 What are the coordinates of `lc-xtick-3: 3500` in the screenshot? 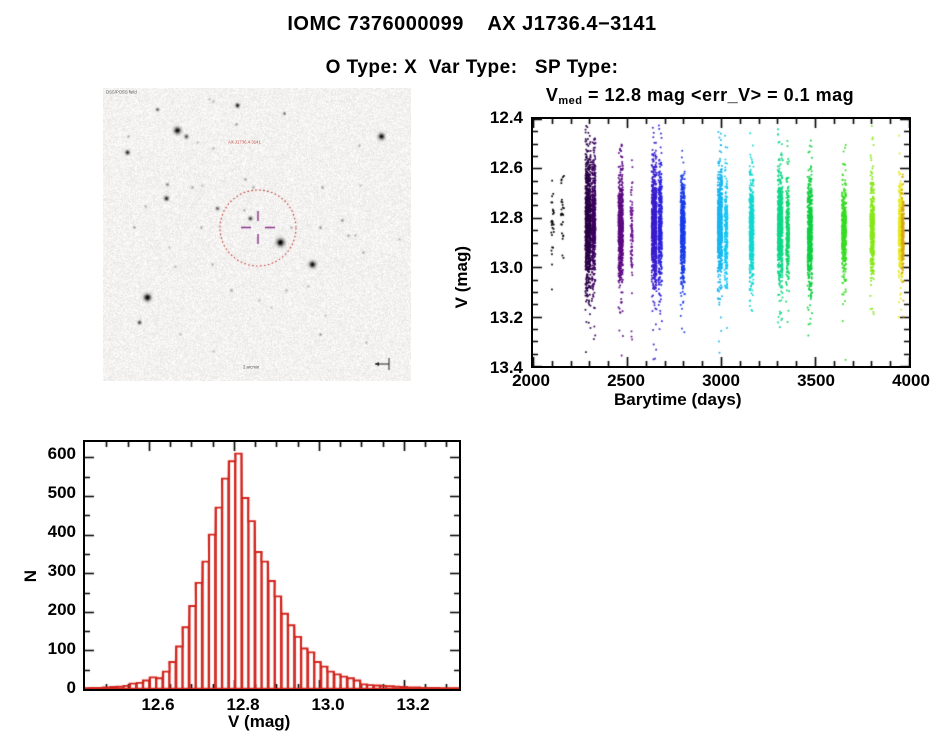 It's located at (816, 380).